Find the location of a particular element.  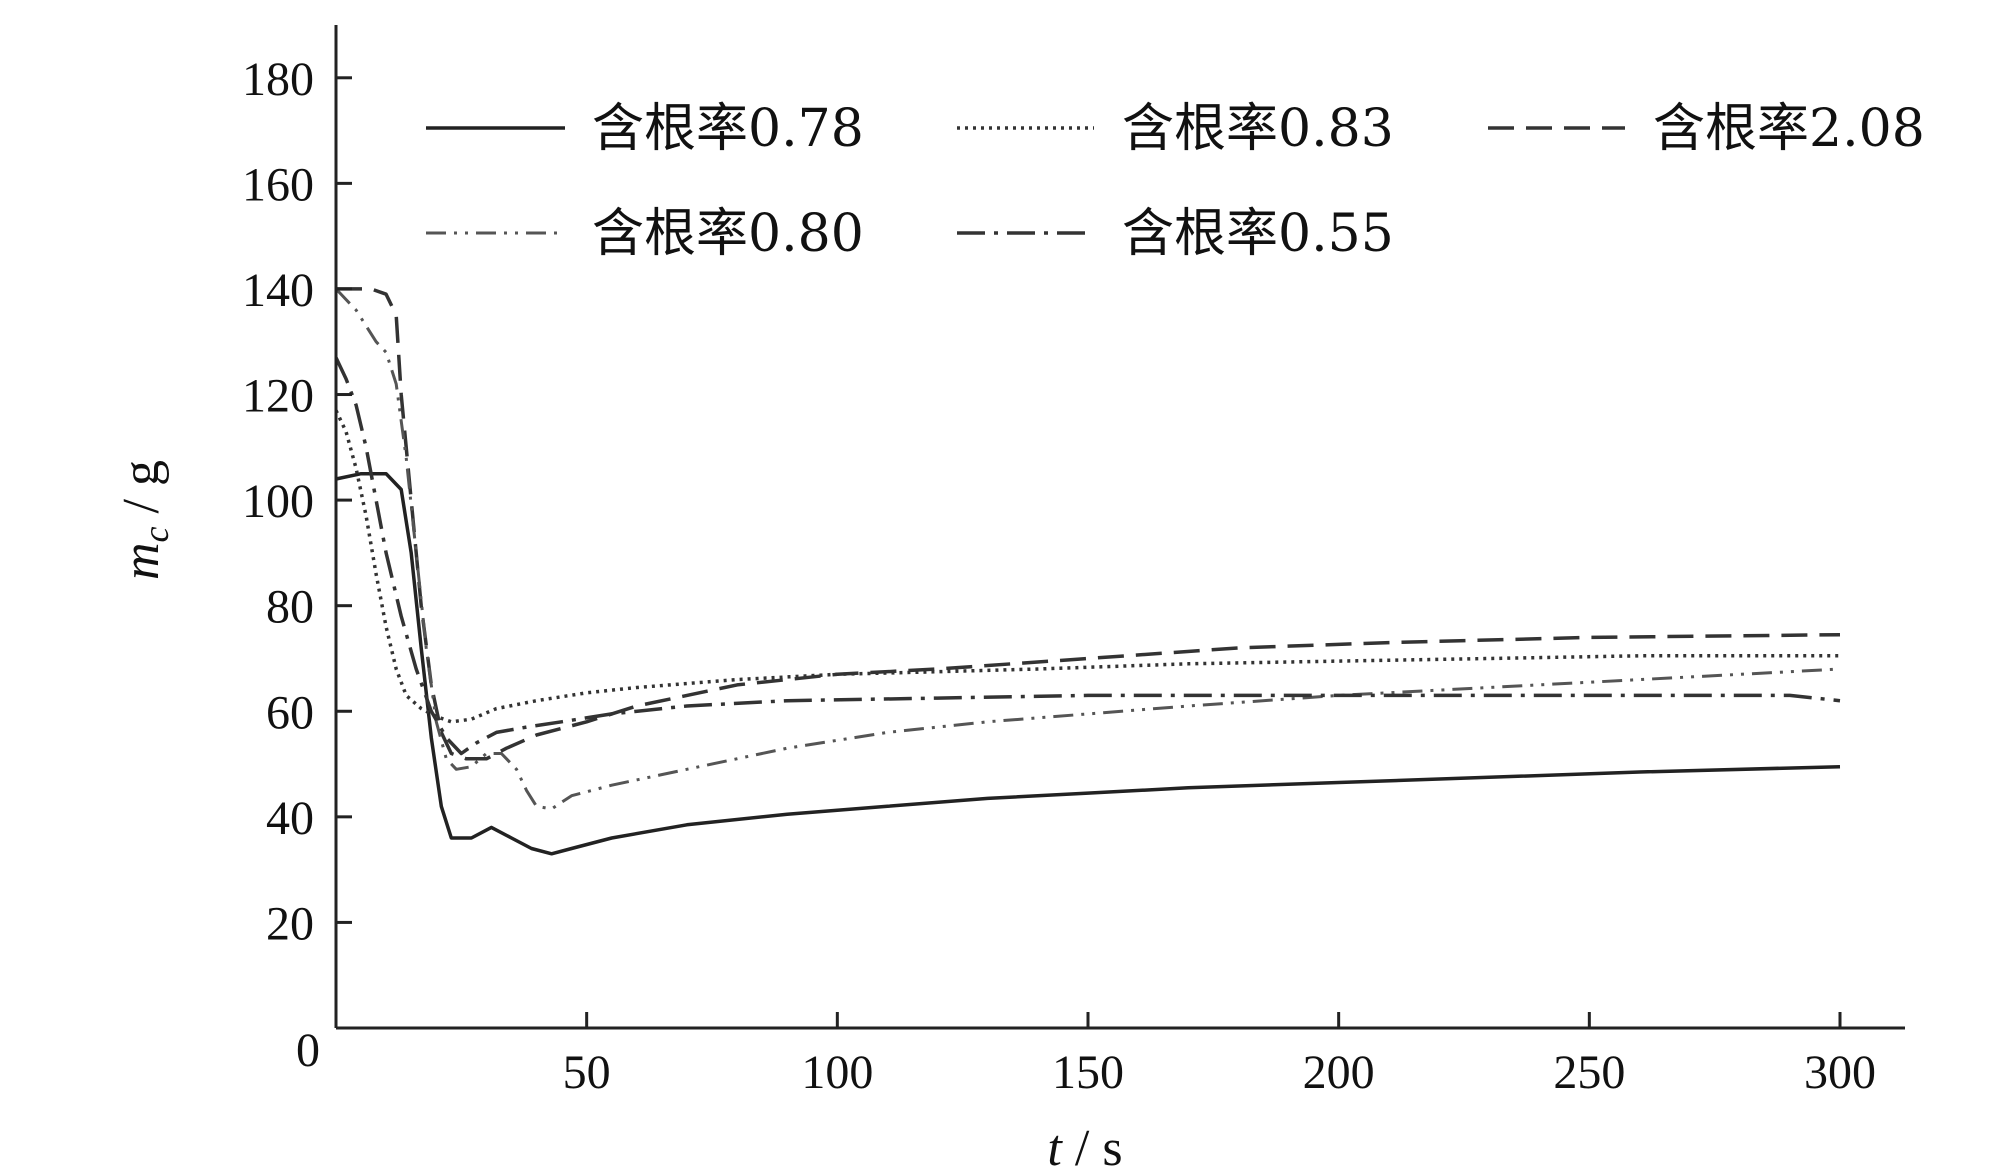

x-tick-label-50: 50 is located at coordinates (587, 1072).